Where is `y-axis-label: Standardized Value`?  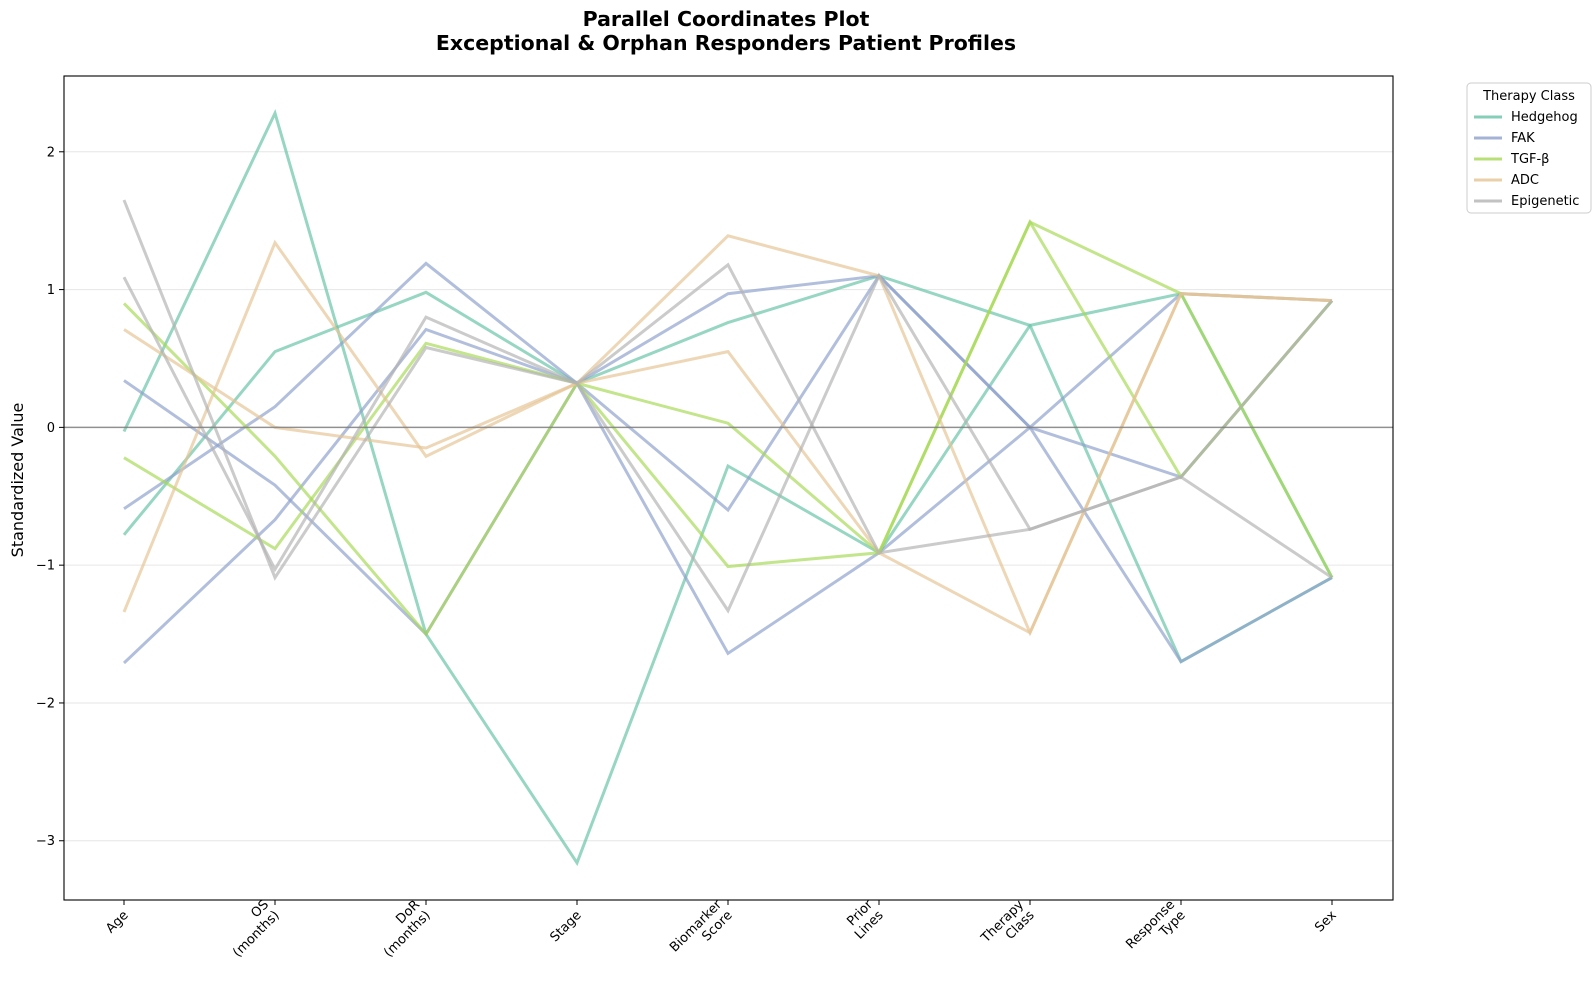
y-axis-label: Standardized Value is located at coordinates (17, 480).